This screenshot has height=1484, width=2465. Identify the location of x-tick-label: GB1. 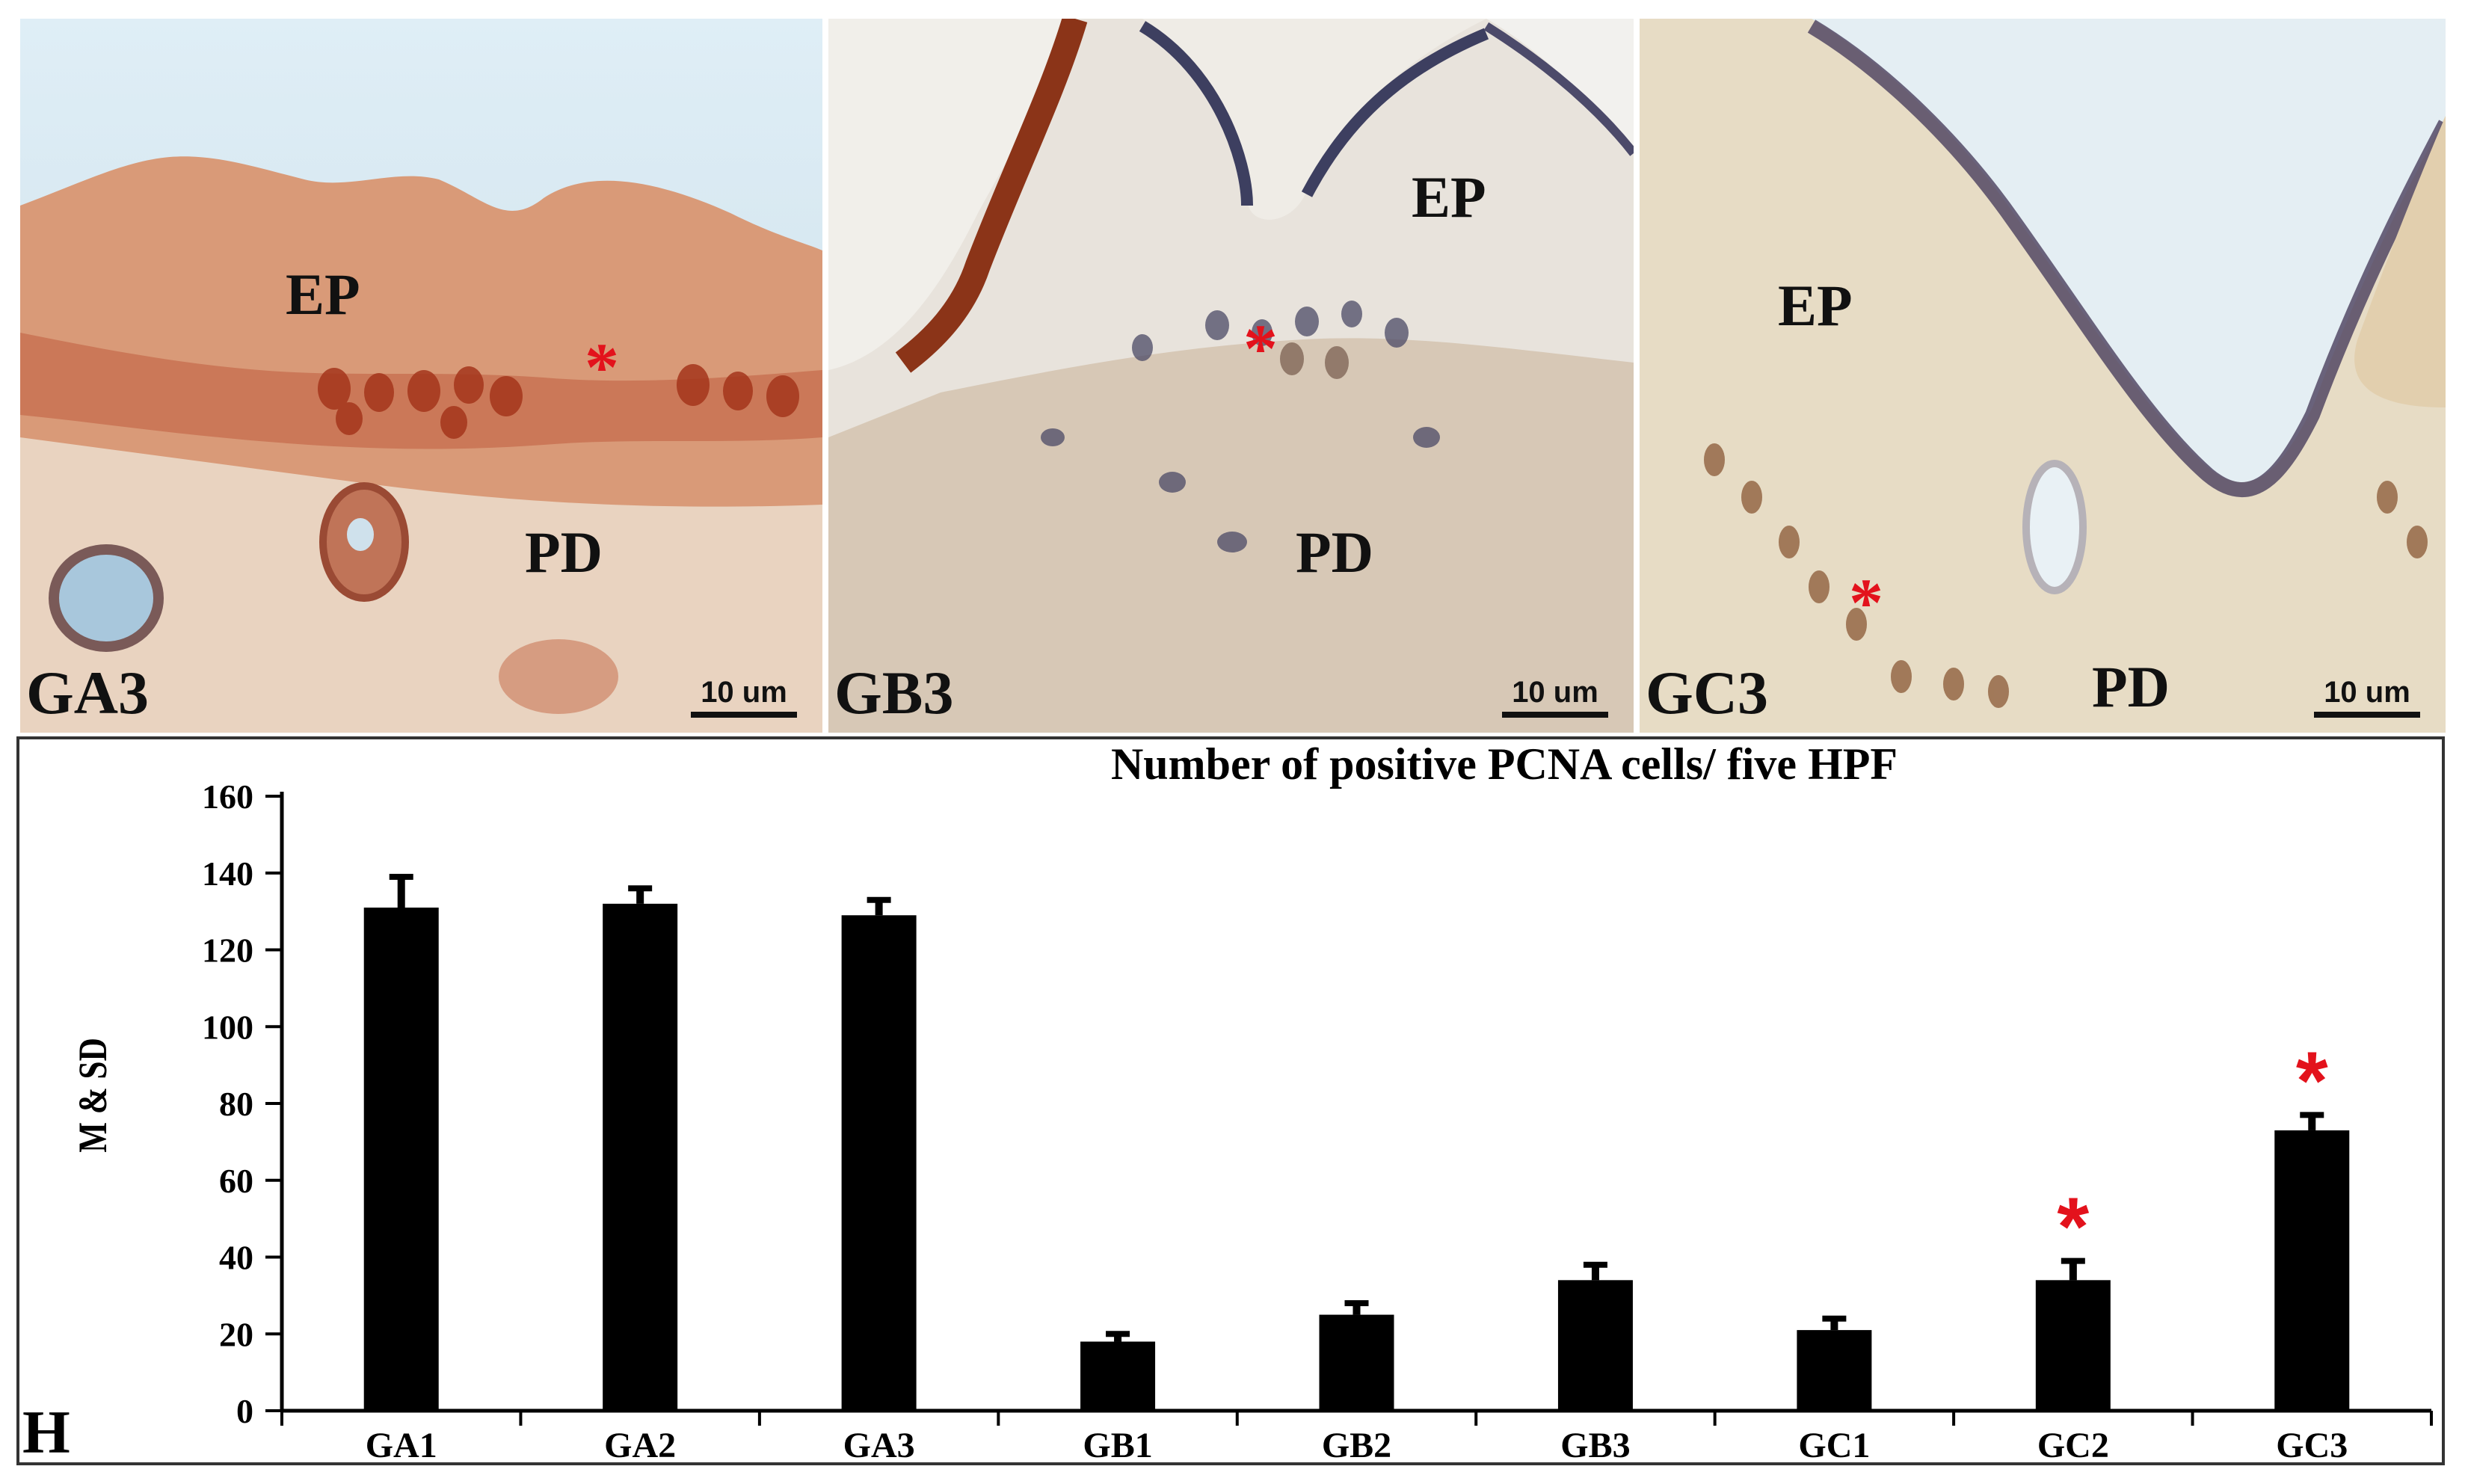
(1117, 1446).